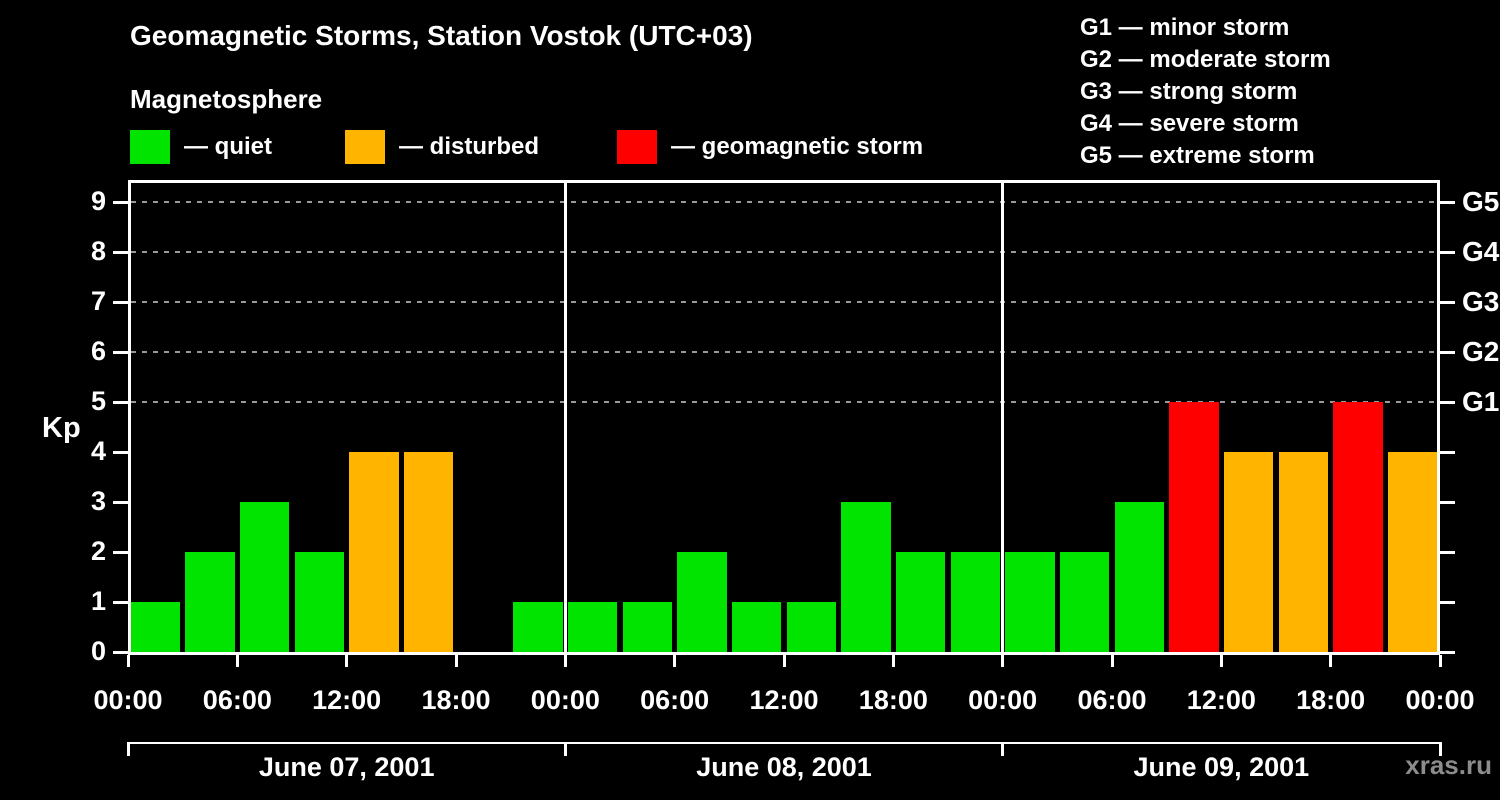 The image size is (1500, 800). What do you see at coordinates (1448, 765) in the screenshot?
I see `watermark: xras.ru` at bounding box center [1448, 765].